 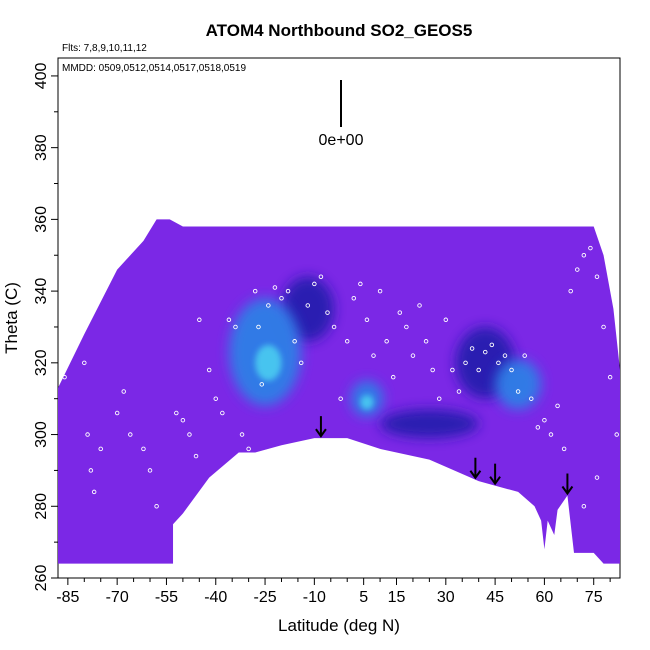 I want to click on x-tick-label: -70, so click(x=117, y=597).